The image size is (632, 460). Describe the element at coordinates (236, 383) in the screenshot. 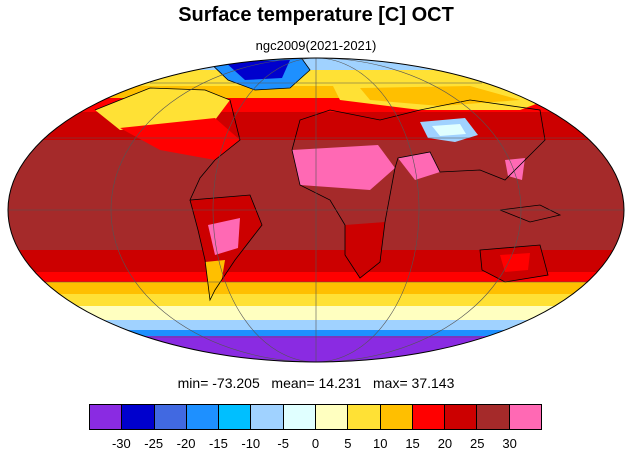

I see `min-value: -73.205` at that location.